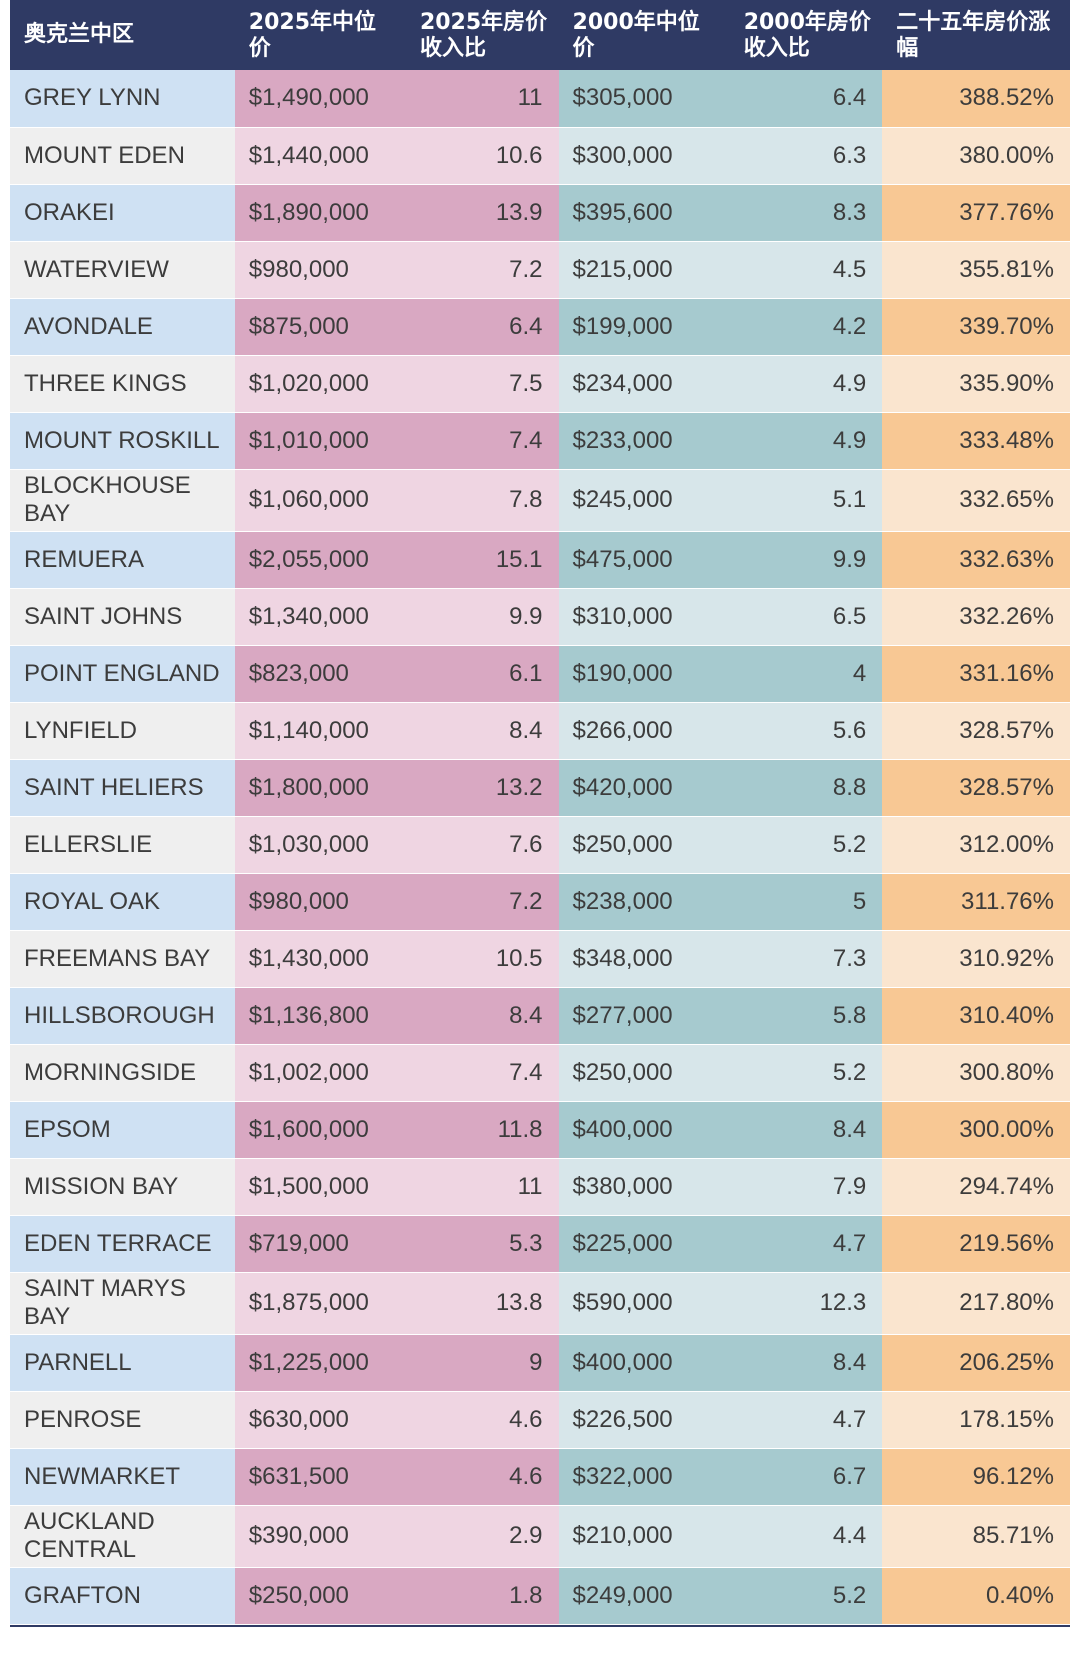  Describe the element at coordinates (540, 845) in the screenshot. I see `table-row: ELLERSLIE $1,030,000 7.6 $250,000 5.2 312.00%` at that location.